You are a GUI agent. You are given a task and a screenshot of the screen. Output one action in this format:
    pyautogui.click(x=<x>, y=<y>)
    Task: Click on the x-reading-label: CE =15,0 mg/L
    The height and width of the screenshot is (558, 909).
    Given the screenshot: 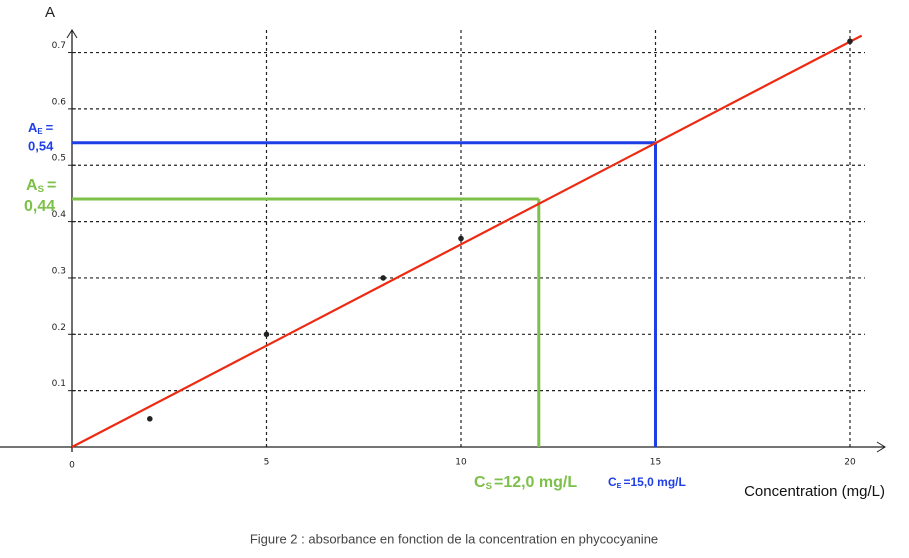 What is the action you would take?
    pyautogui.click(x=647, y=482)
    